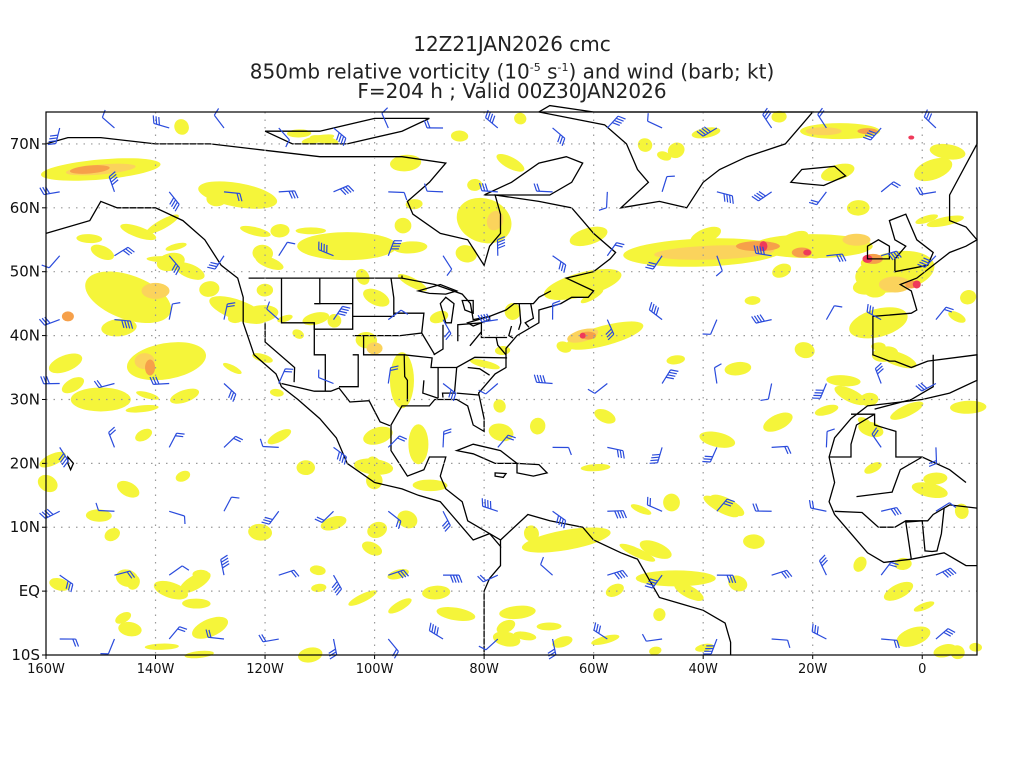 This screenshot has height=768, width=1024. Describe the element at coordinates (512, 44) in the screenshot. I see `title-line-1: 12Z21JAN2026 cmc` at that location.